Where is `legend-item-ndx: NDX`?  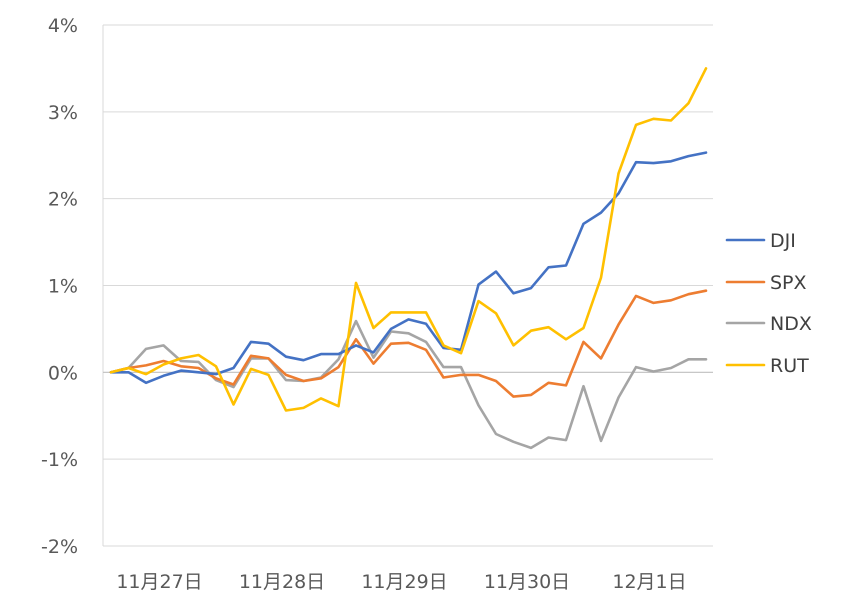
legend-item-ndx: NDX is located at coordinates (768, 324).